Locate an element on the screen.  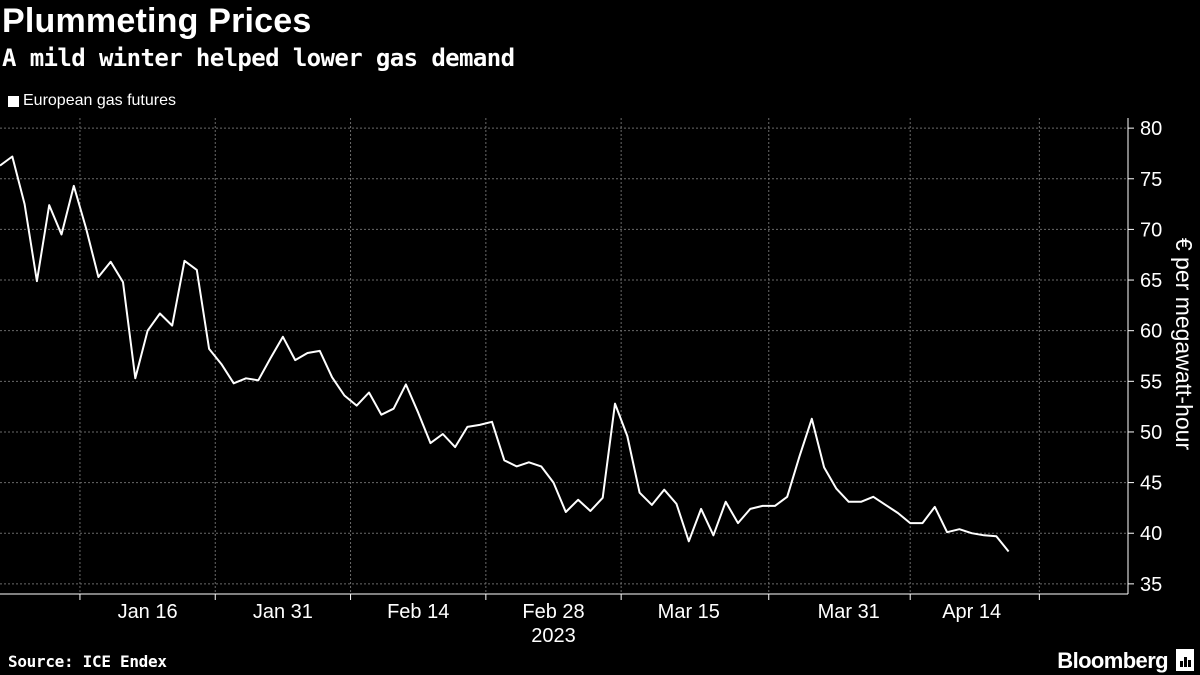
y-tick-label: 35 is located at coordinates (1151, 585).